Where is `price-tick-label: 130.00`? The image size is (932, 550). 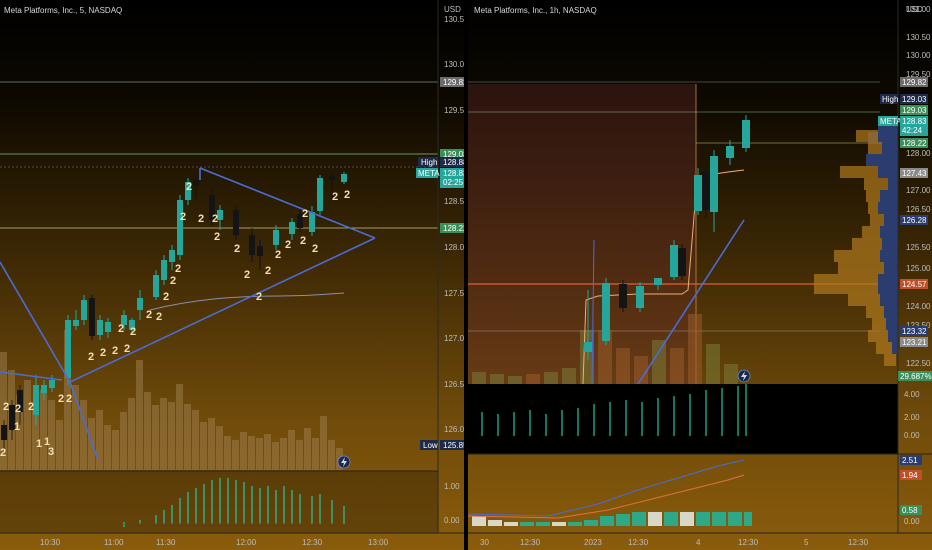 price-tick-label: 130.00 is located at coordinates (918, 55).